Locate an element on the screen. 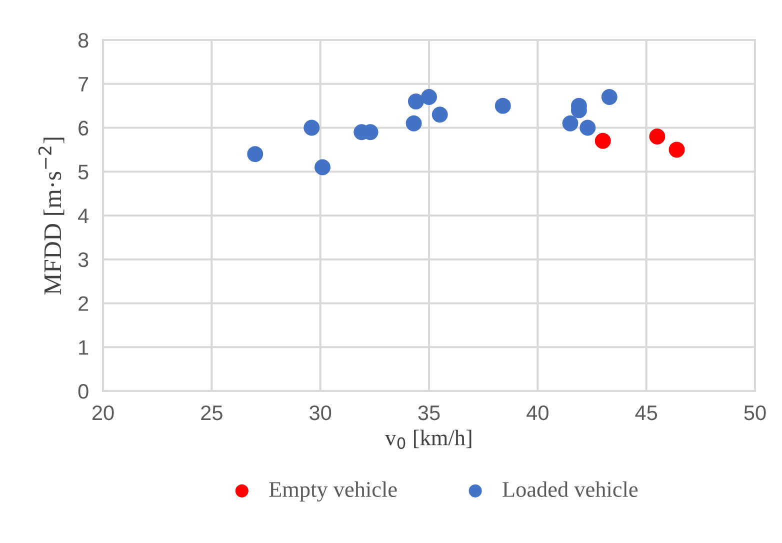  y-tick-label: 3 is located at coordinates (83, 260).